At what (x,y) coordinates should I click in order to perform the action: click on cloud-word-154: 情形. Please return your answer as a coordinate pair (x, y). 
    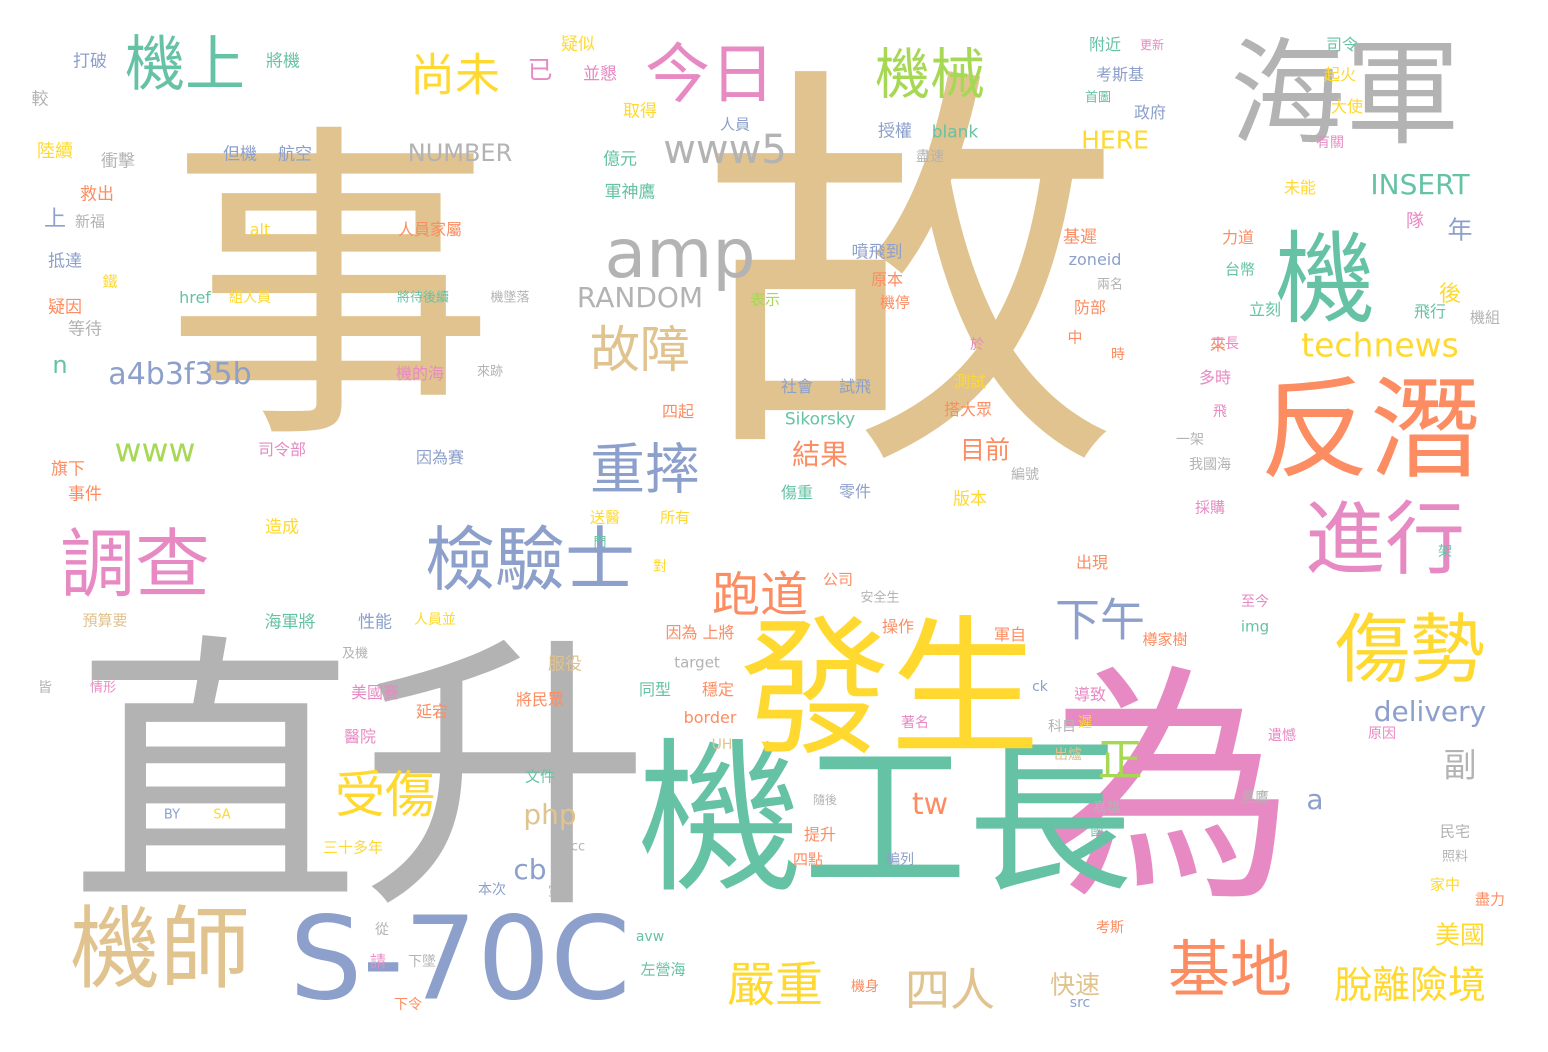
    Looking at the image, I should click on (103, 688).